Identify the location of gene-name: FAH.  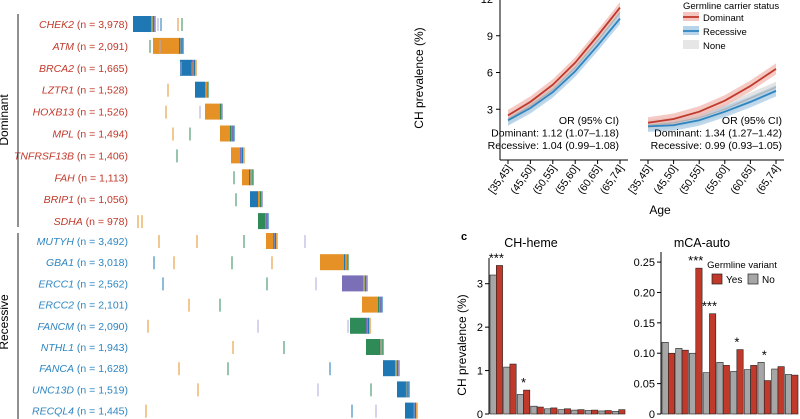
(65, 178).